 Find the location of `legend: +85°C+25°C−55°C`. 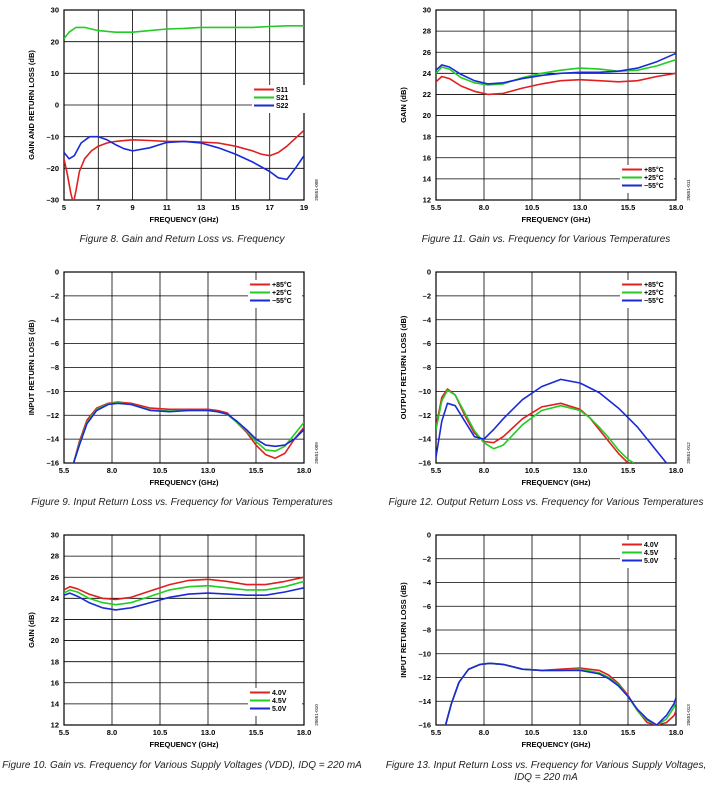

legend: +85°C+25°C−55°C is located at coordinates (647, 179).